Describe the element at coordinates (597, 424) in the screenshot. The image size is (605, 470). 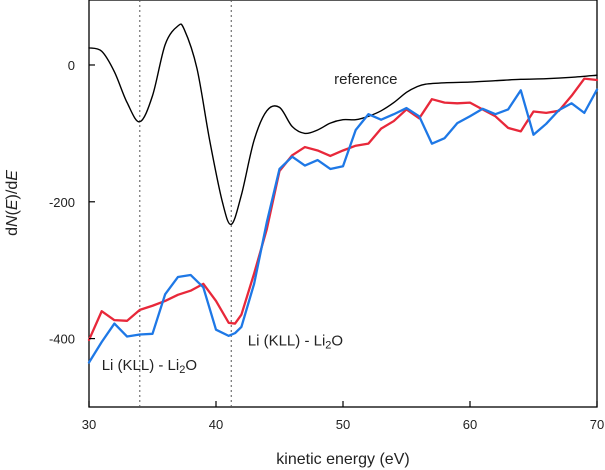
I see `x-tick-label: 70` at that location.